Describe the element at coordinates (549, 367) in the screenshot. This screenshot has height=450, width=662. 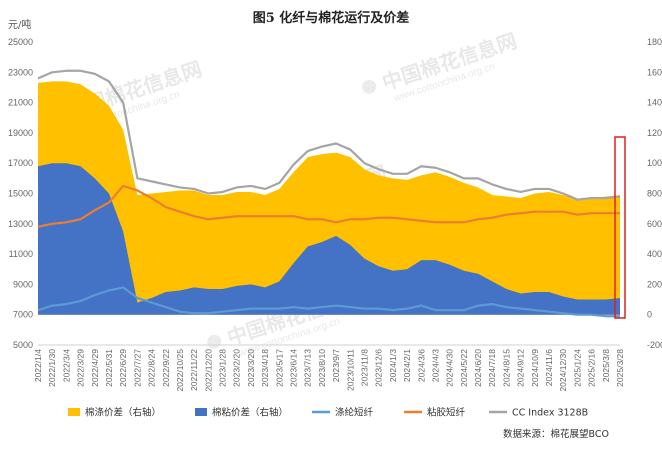
I see `x-axis-tick: 2024/11/6` at that location.